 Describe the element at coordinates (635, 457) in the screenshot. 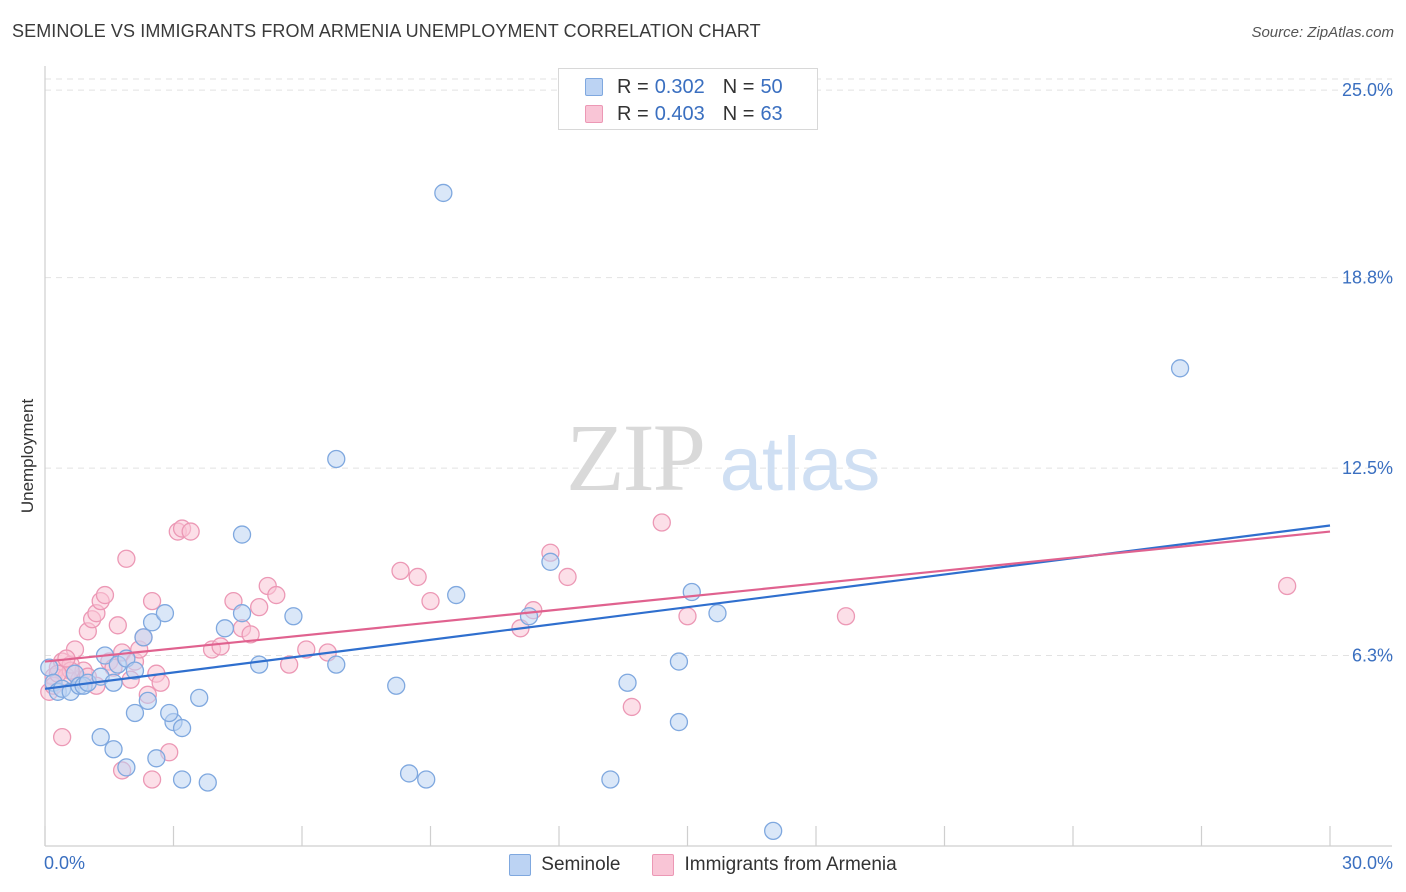

I see `watermark-zip: ZIP` at that location.